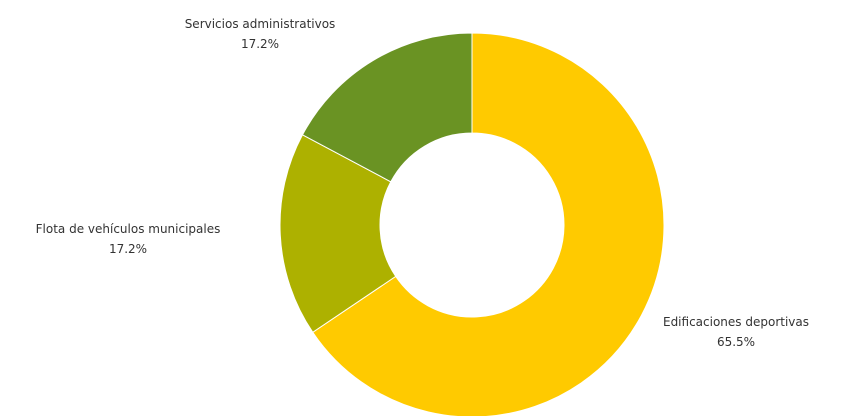  What do you see at coordinates (736, 342) in the screenshot?
I see `slice-value-edificaciones-deportivas: 65.5%` at bounding box center [736, 342].